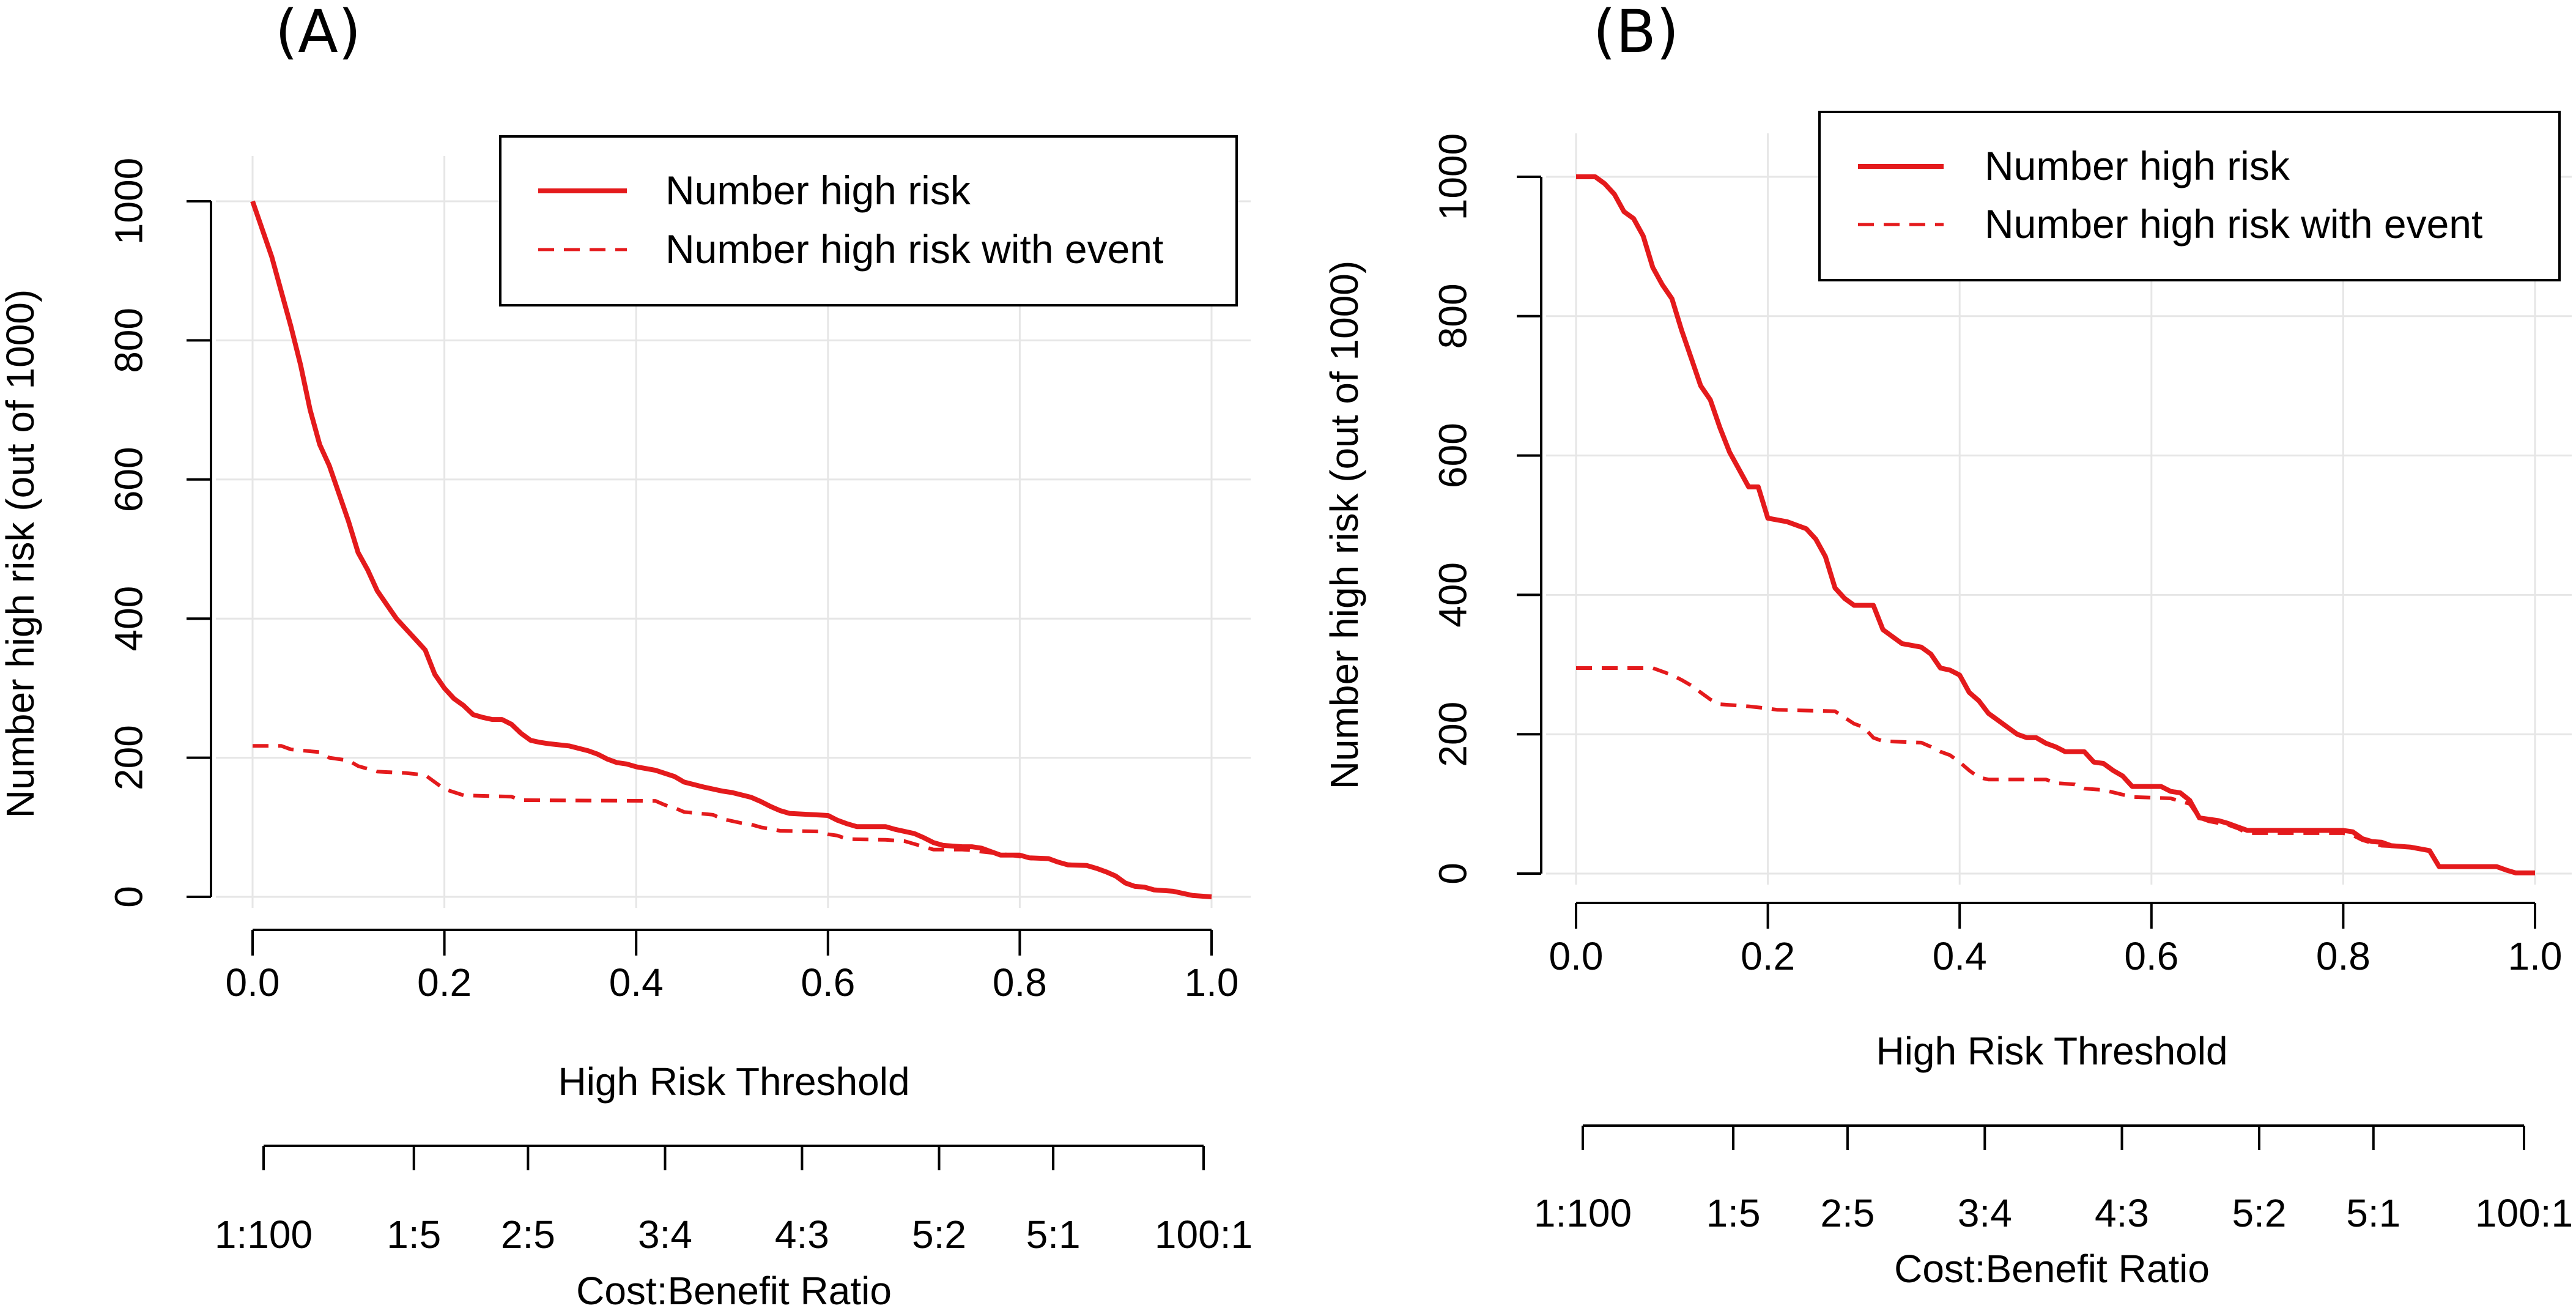 The image size is (2576, 1311). Describe the element at coordinates (1583, 1213) in the screenshot. I see `panel-b-cost-benefit-tick-label-0: 1:100` at that location.